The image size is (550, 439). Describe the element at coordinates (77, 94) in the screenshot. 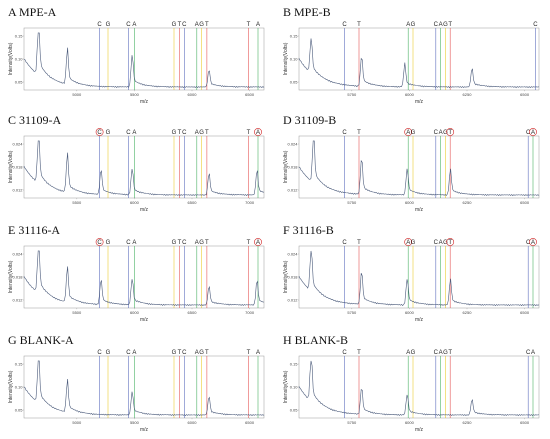

I see `x-tick-label: 5000` at that location.